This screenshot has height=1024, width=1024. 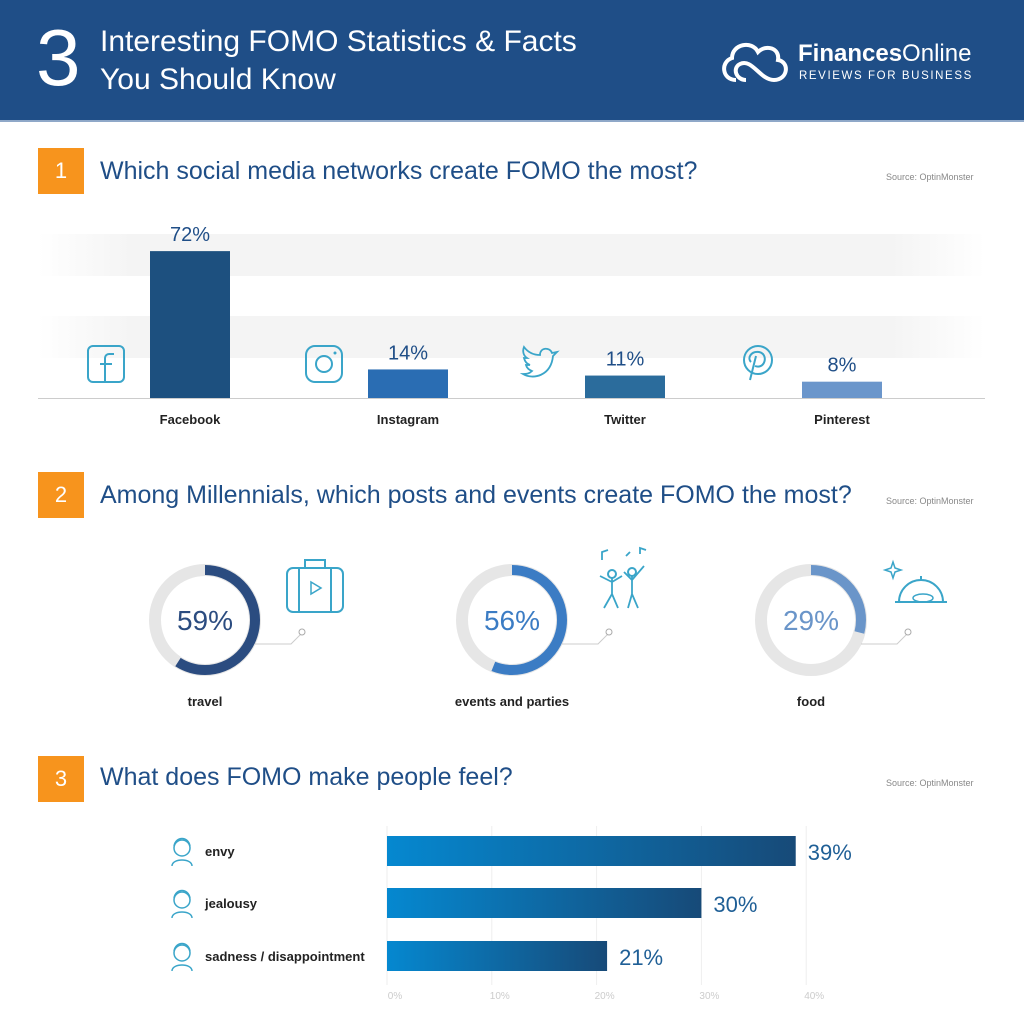 I want to click on bar-value-label: 21%, so click(x=641, y=957).